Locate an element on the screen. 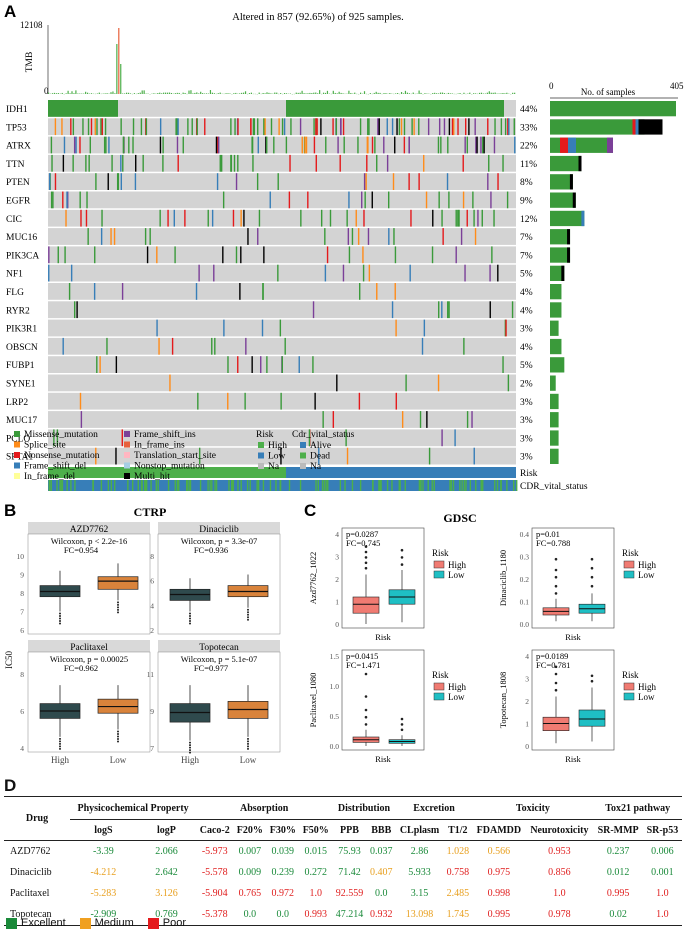 The height and width of the screenshot is (936, 685). oncoplot-title: Altered in 857 (92.65%) of 925 samples. is located at coordinates (317, 17).